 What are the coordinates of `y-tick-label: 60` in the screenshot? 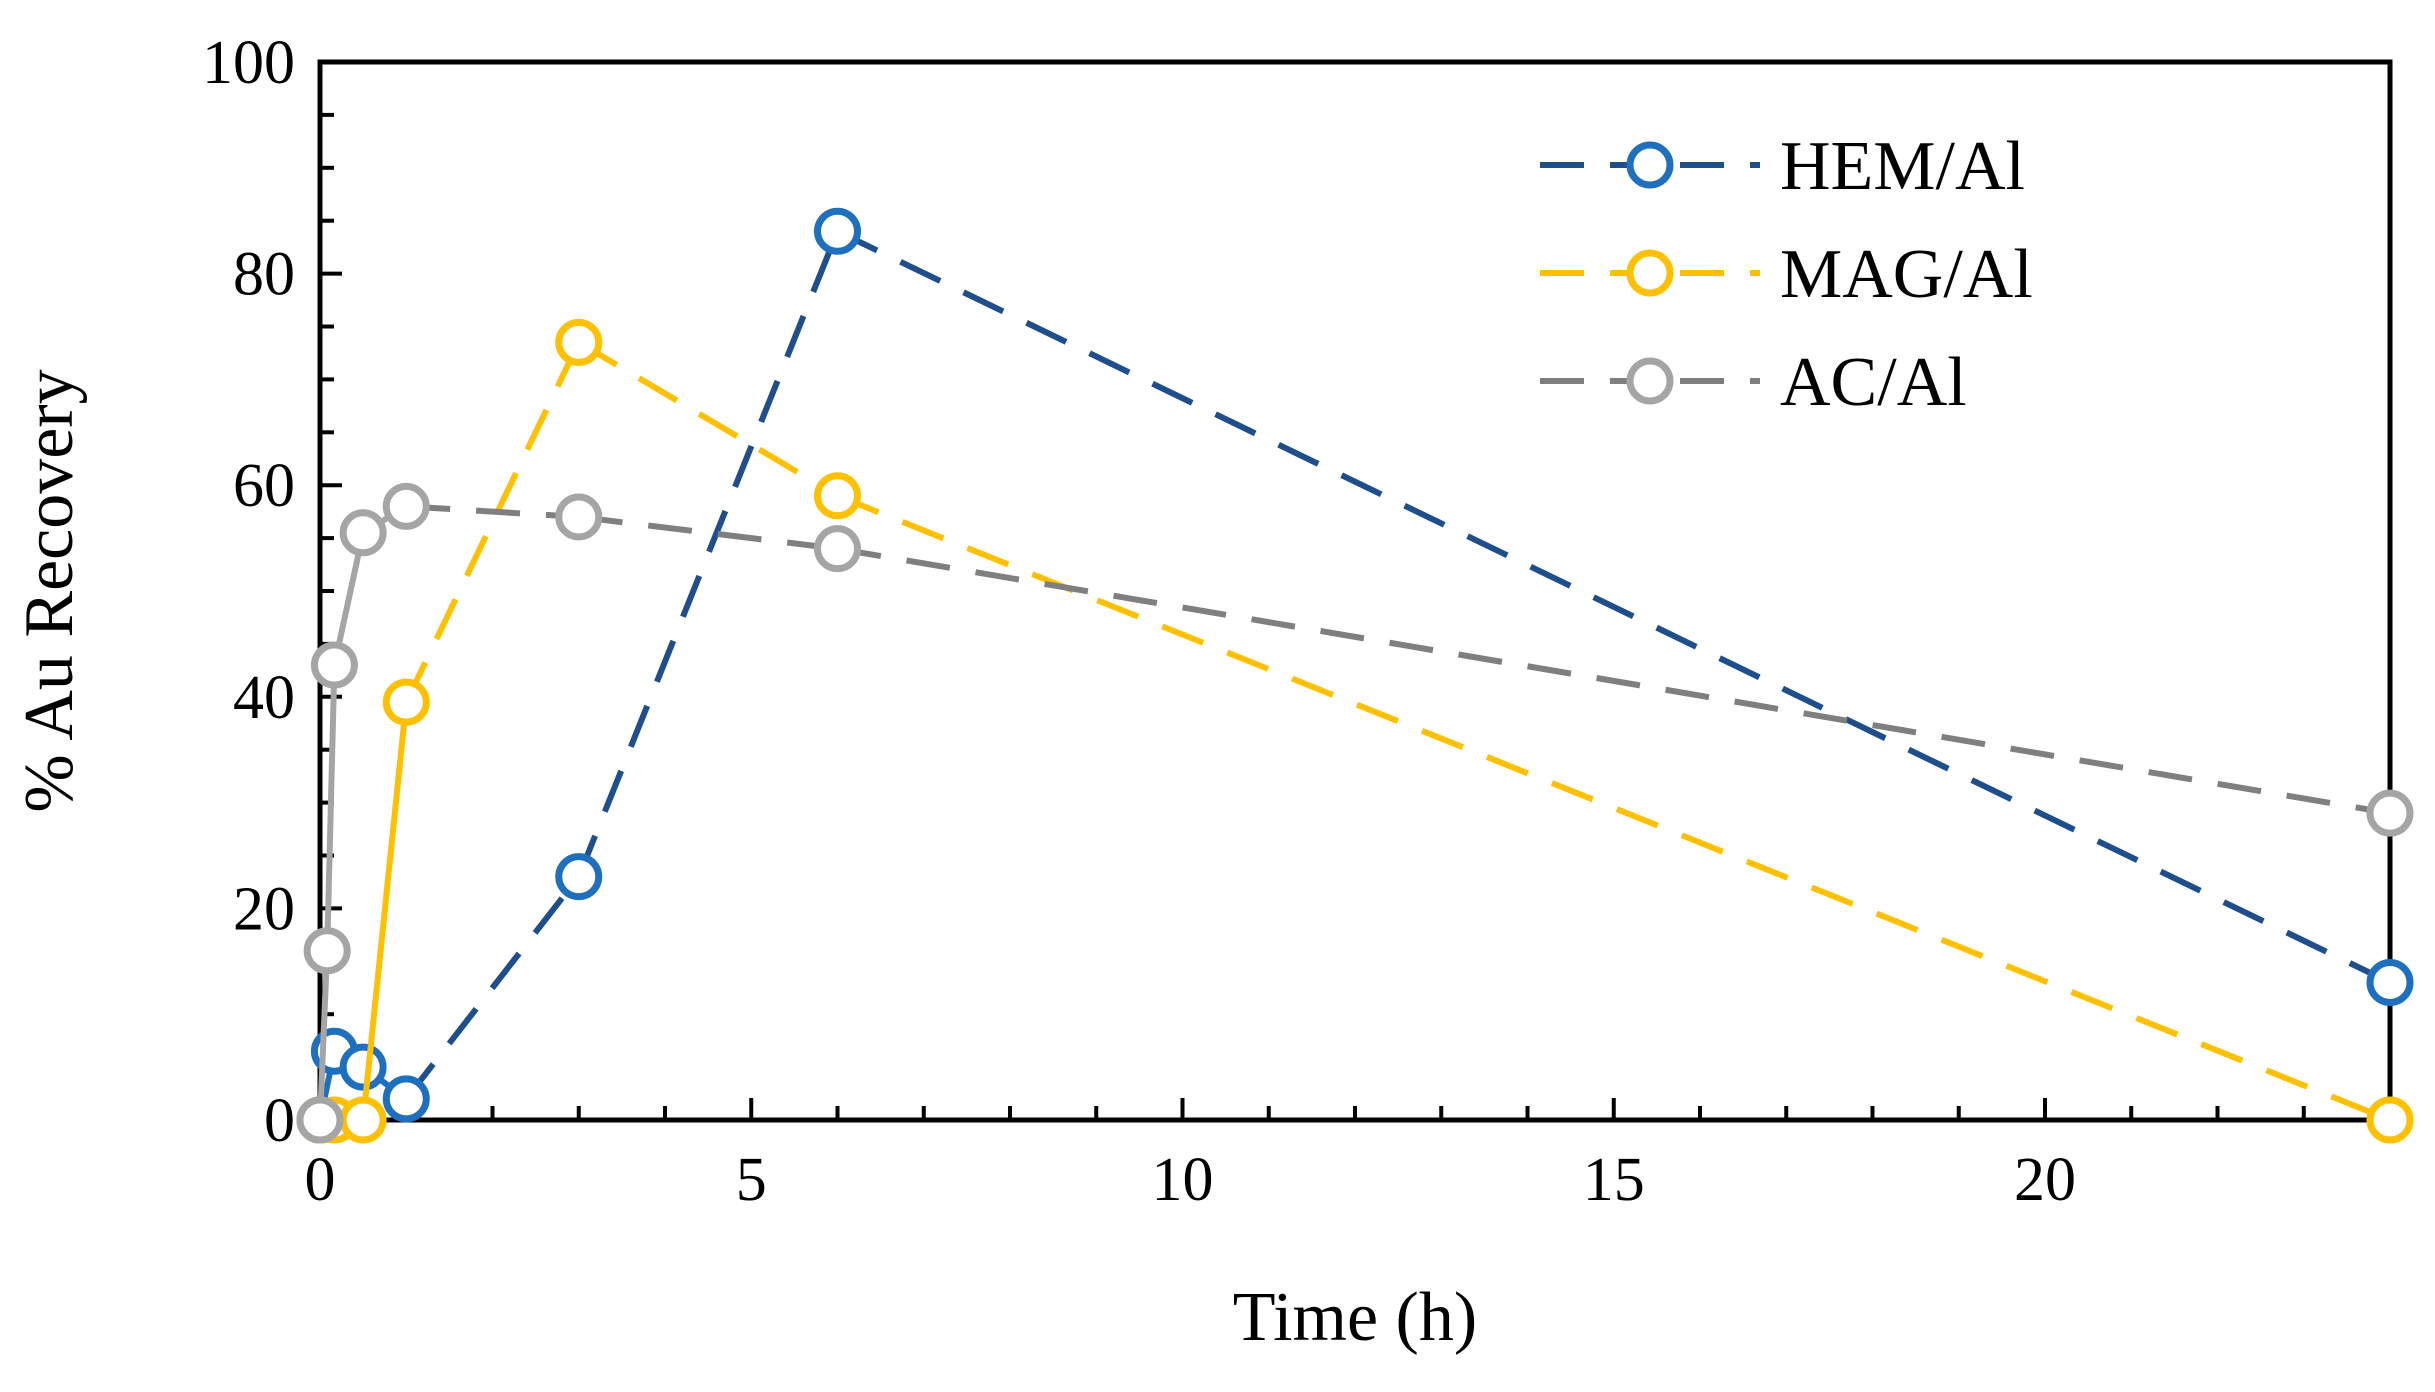 It's located at (264, 486).